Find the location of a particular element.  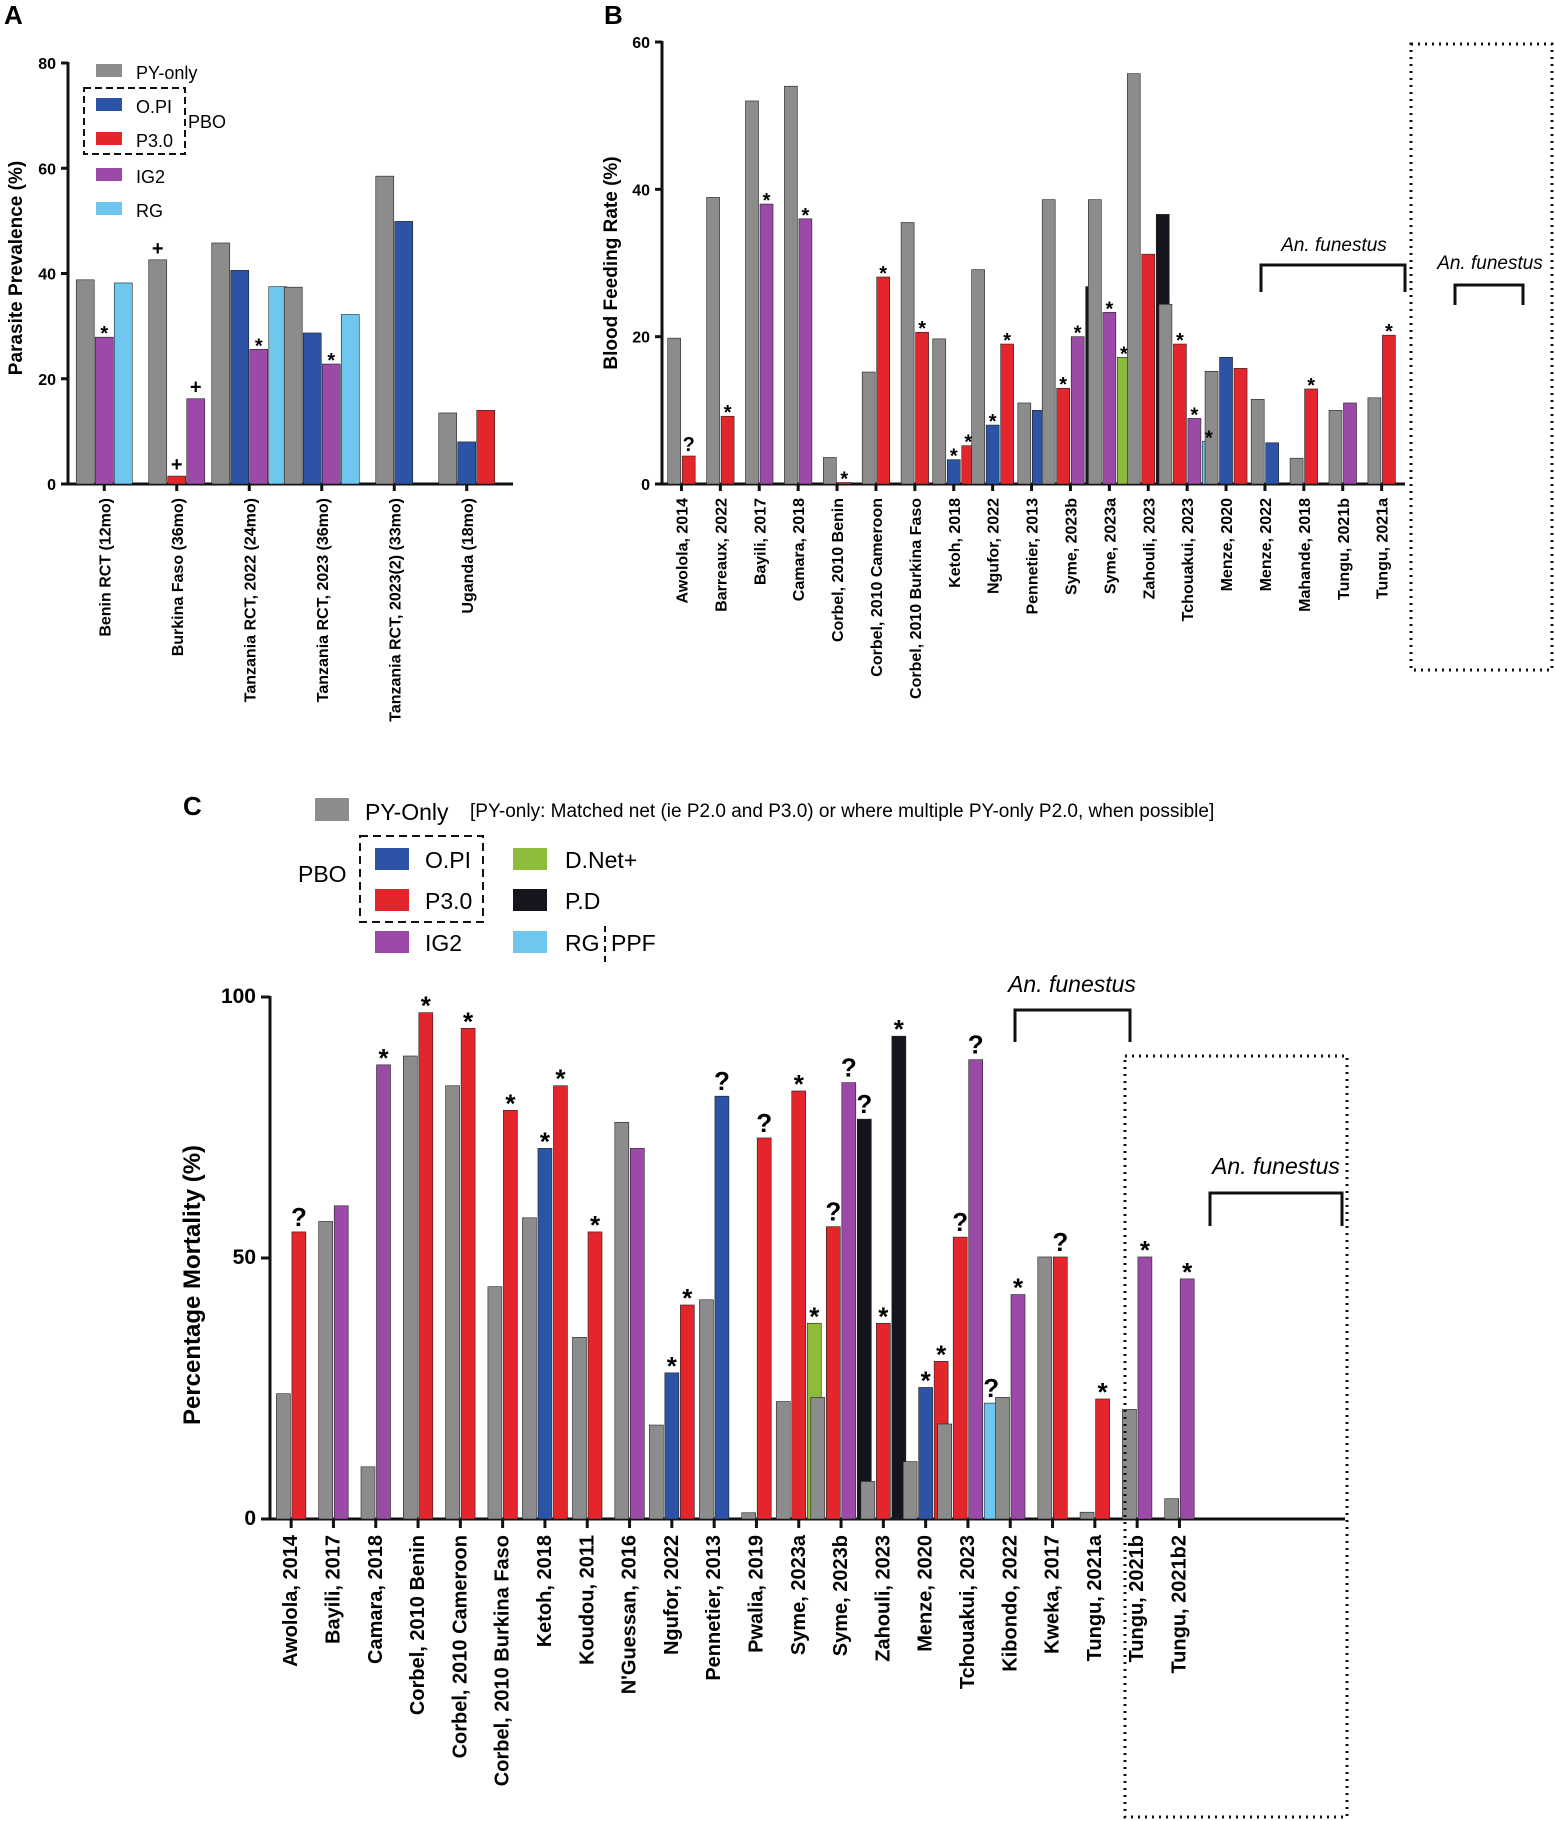

panel-c-mark-pennetier-2013-o-pi: ? is located at coordinates (722, 1081).